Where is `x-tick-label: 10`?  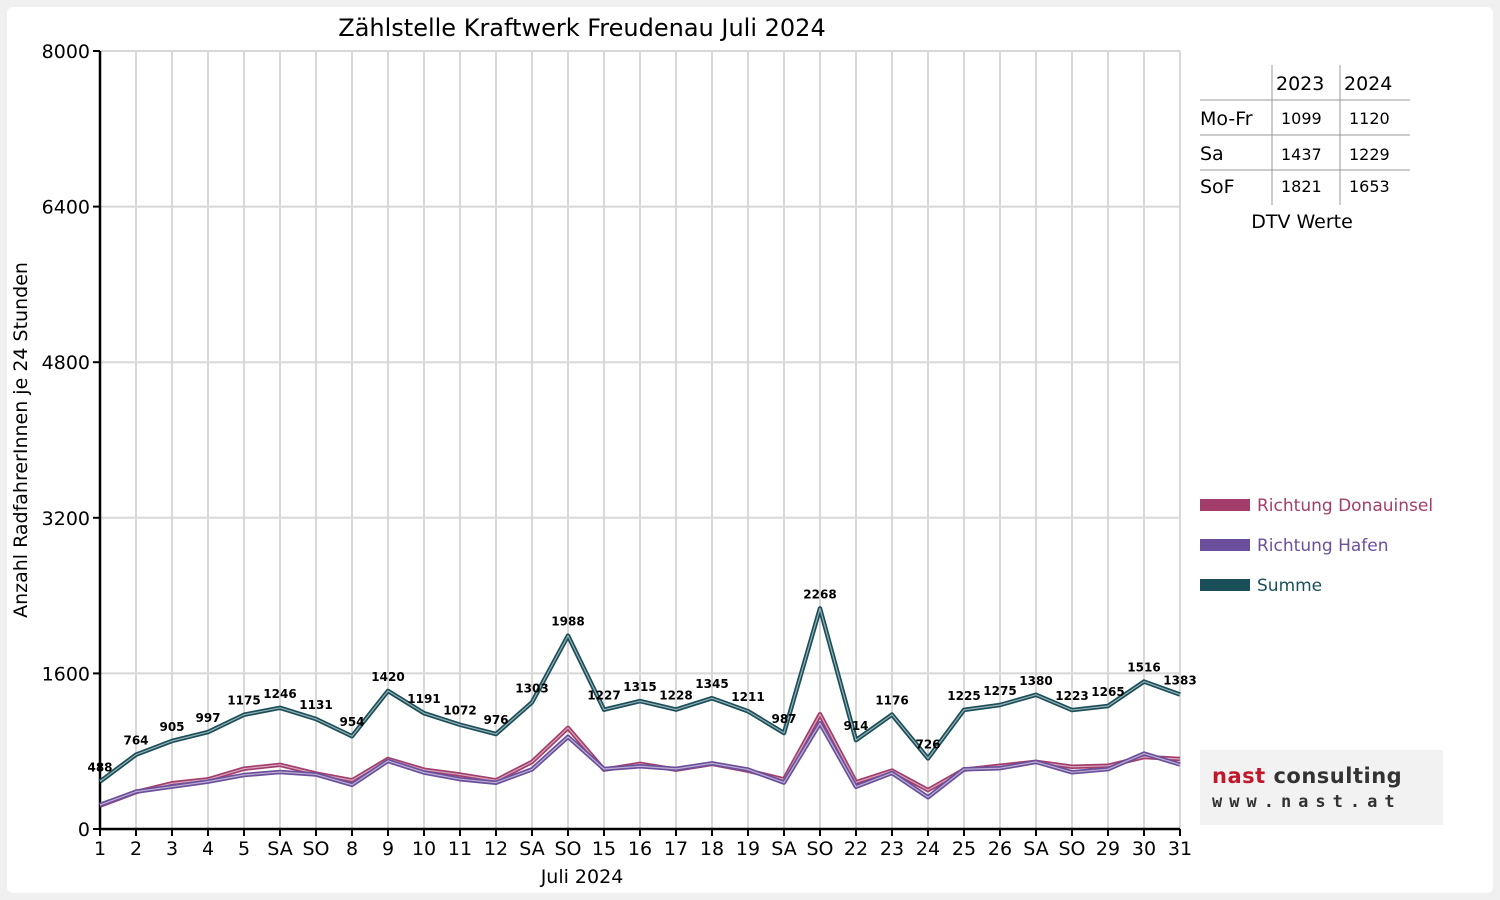 x-tick-label: 10 is located at coordinates (424, 849).